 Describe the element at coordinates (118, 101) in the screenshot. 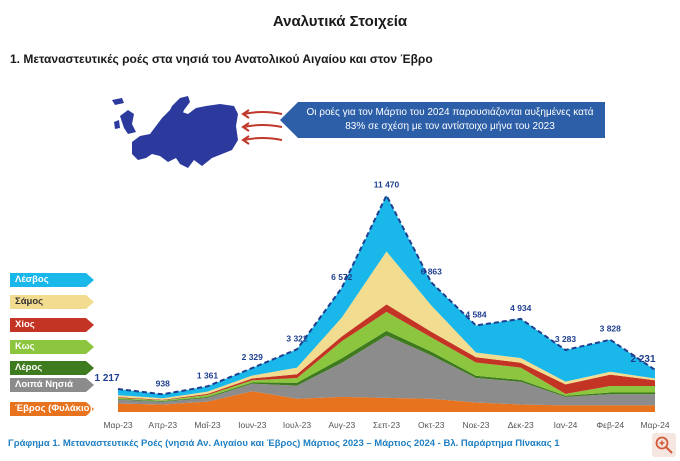

I see `iceland-shape` at that location.